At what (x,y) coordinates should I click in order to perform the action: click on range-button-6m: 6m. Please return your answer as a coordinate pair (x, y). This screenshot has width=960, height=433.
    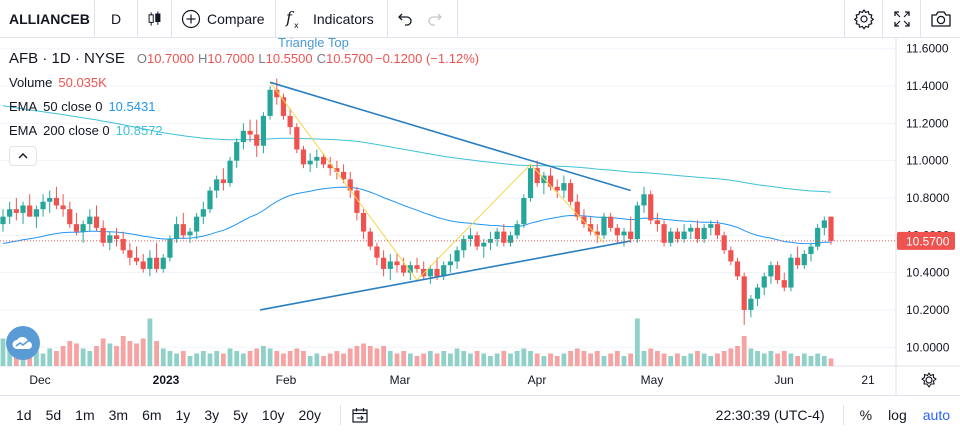
    Looking at the image, I should click on (152, 414).